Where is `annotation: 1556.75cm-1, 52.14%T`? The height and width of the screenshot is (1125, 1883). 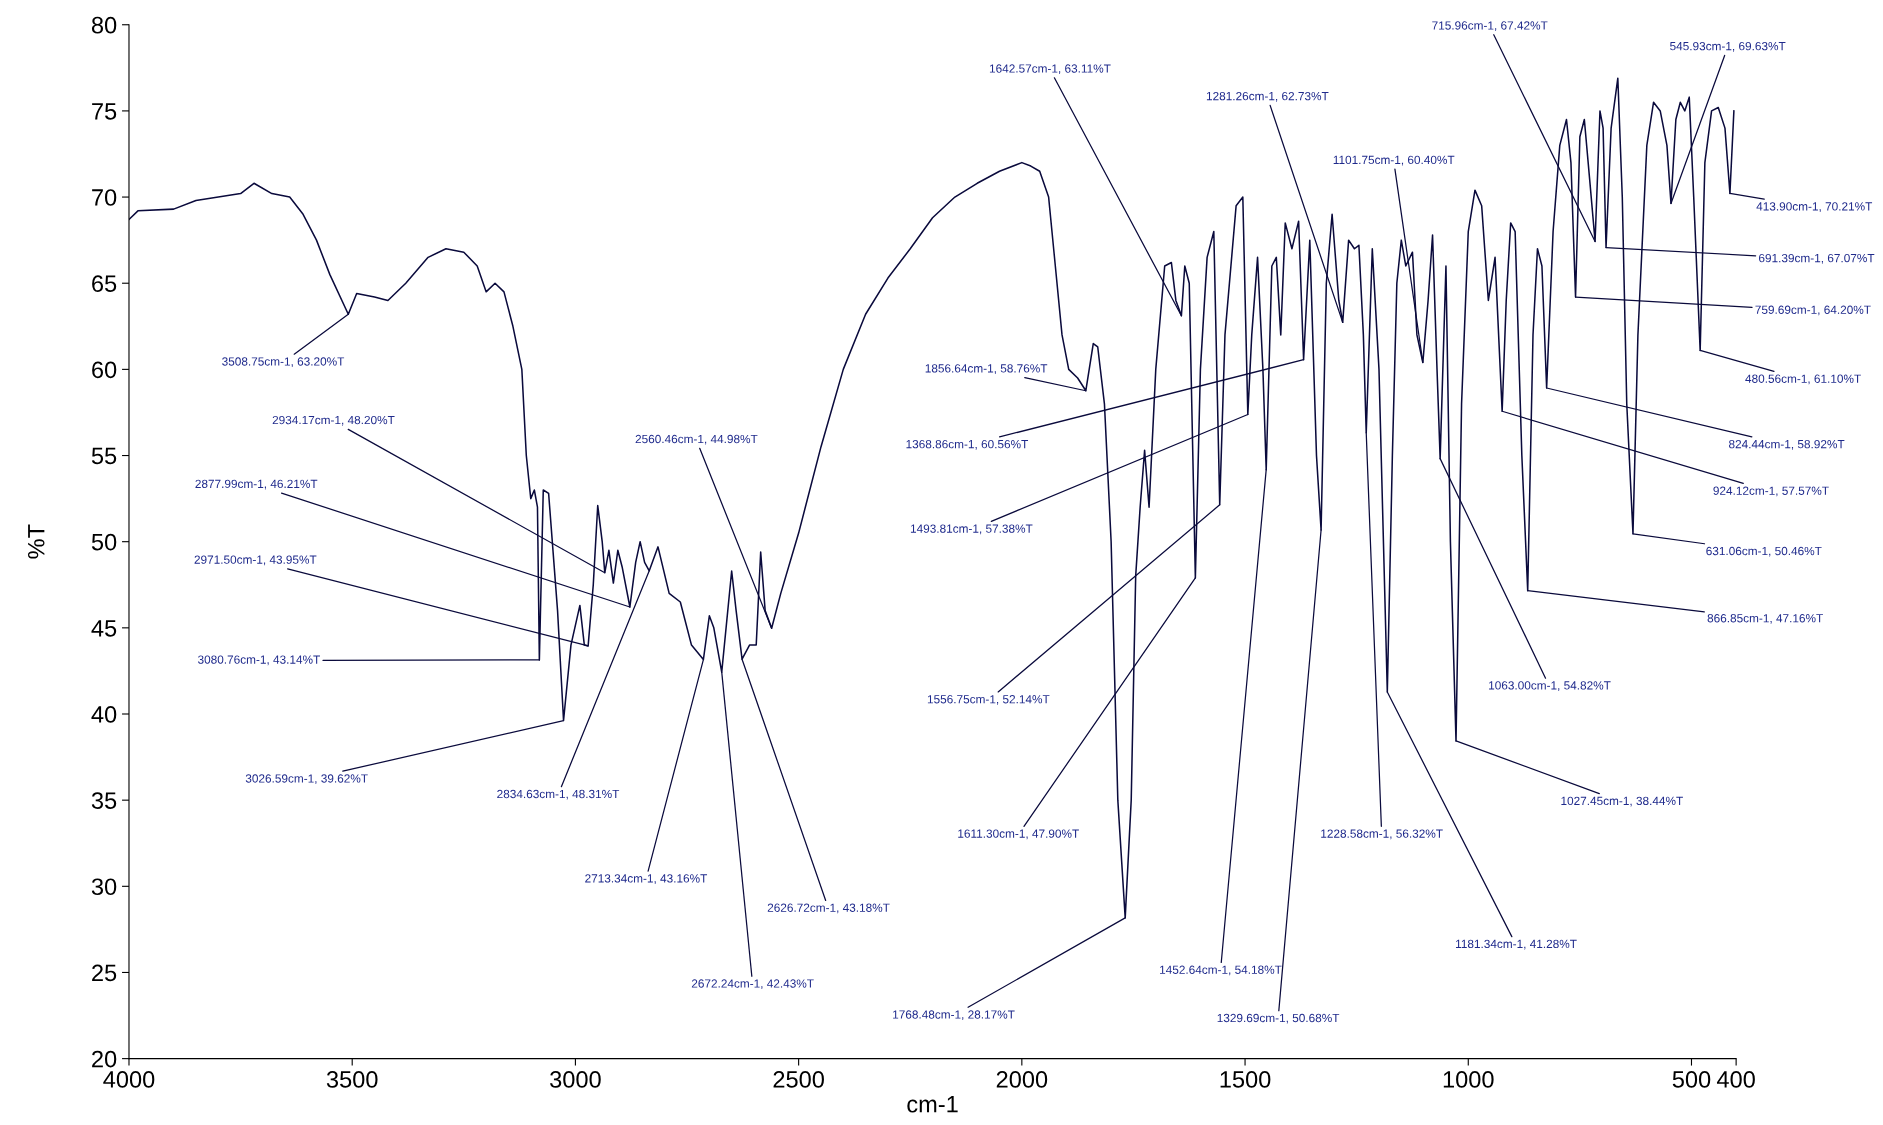 annotation: 1556.75cm-1, 52.14%T is located at coordinates (988, 700).